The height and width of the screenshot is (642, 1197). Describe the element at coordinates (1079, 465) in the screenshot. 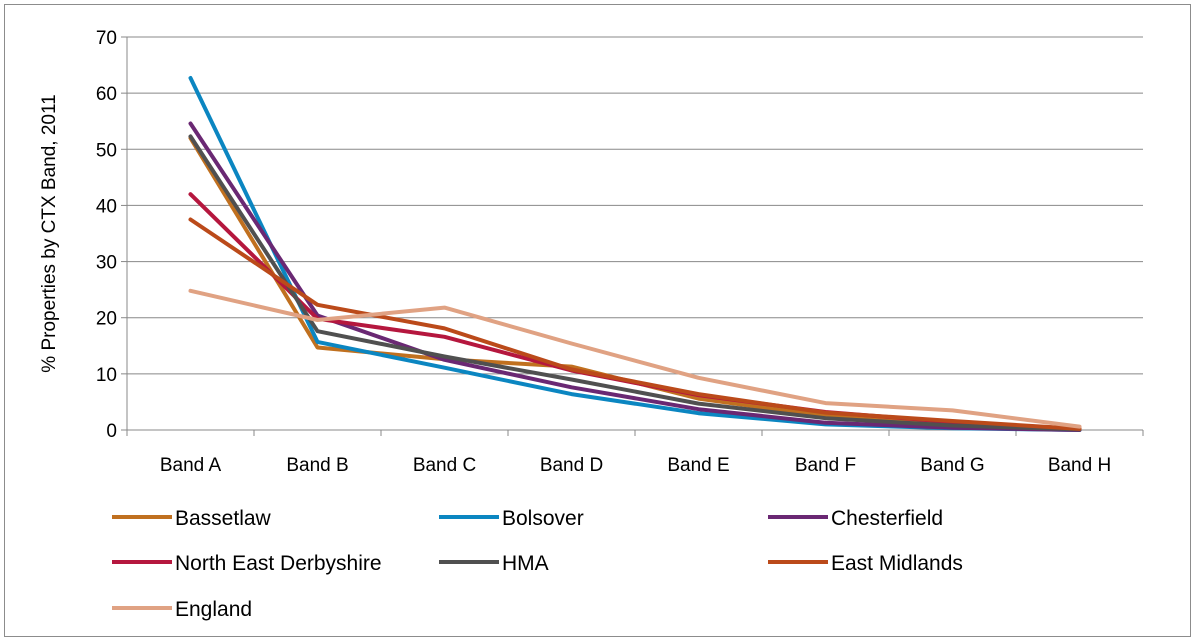

I see `x-tick-label: Band H` at that location.